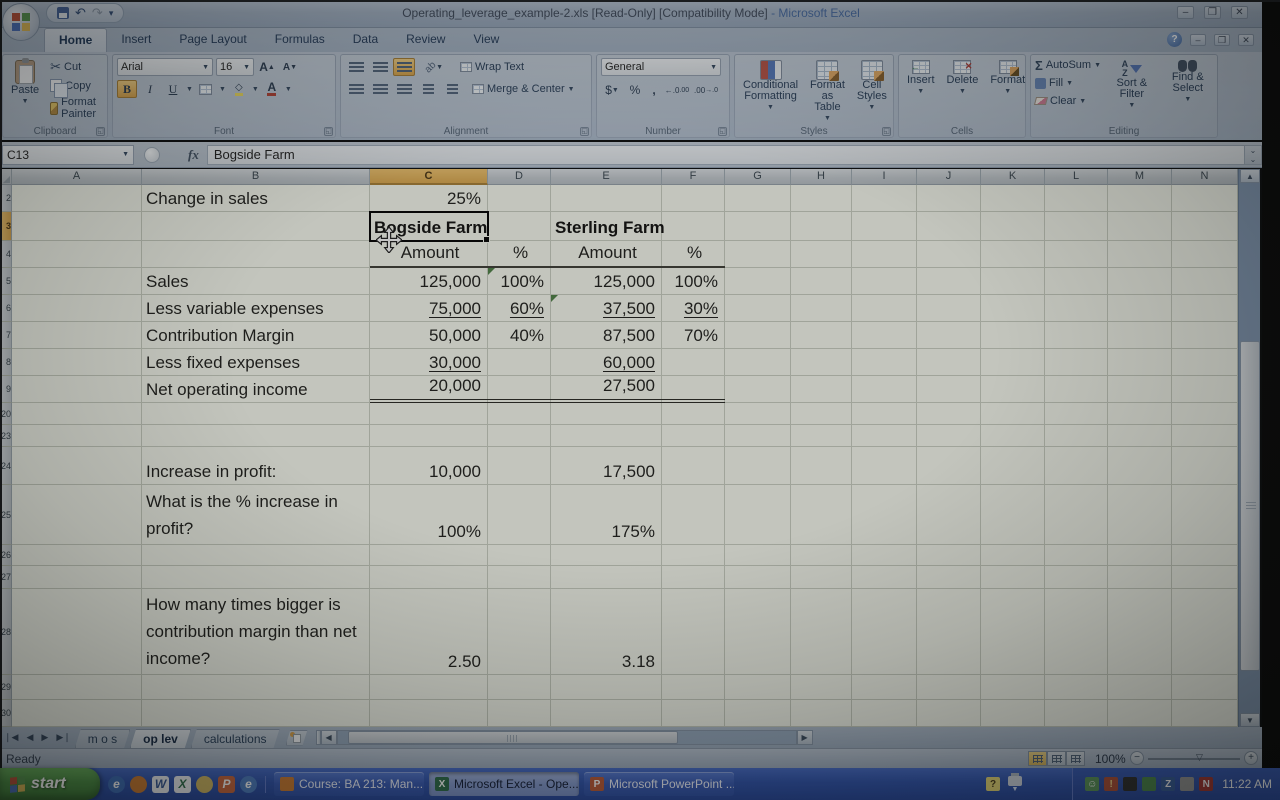 The image size is (1280, 800). I want to click on powerpoint-icon: P, so click(226, 784).